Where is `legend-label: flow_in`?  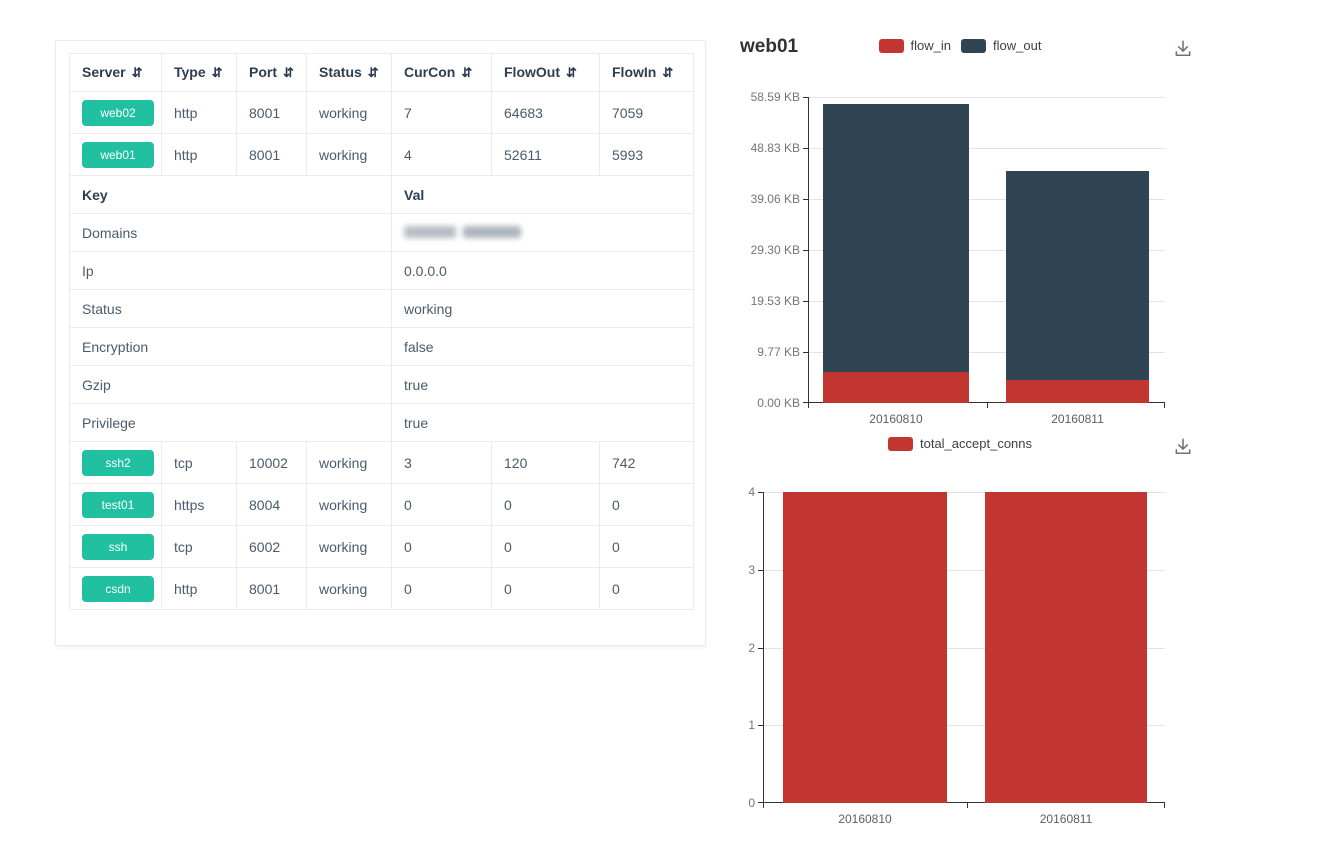
legend-label: flow_in is located at coordinates (931, 45).